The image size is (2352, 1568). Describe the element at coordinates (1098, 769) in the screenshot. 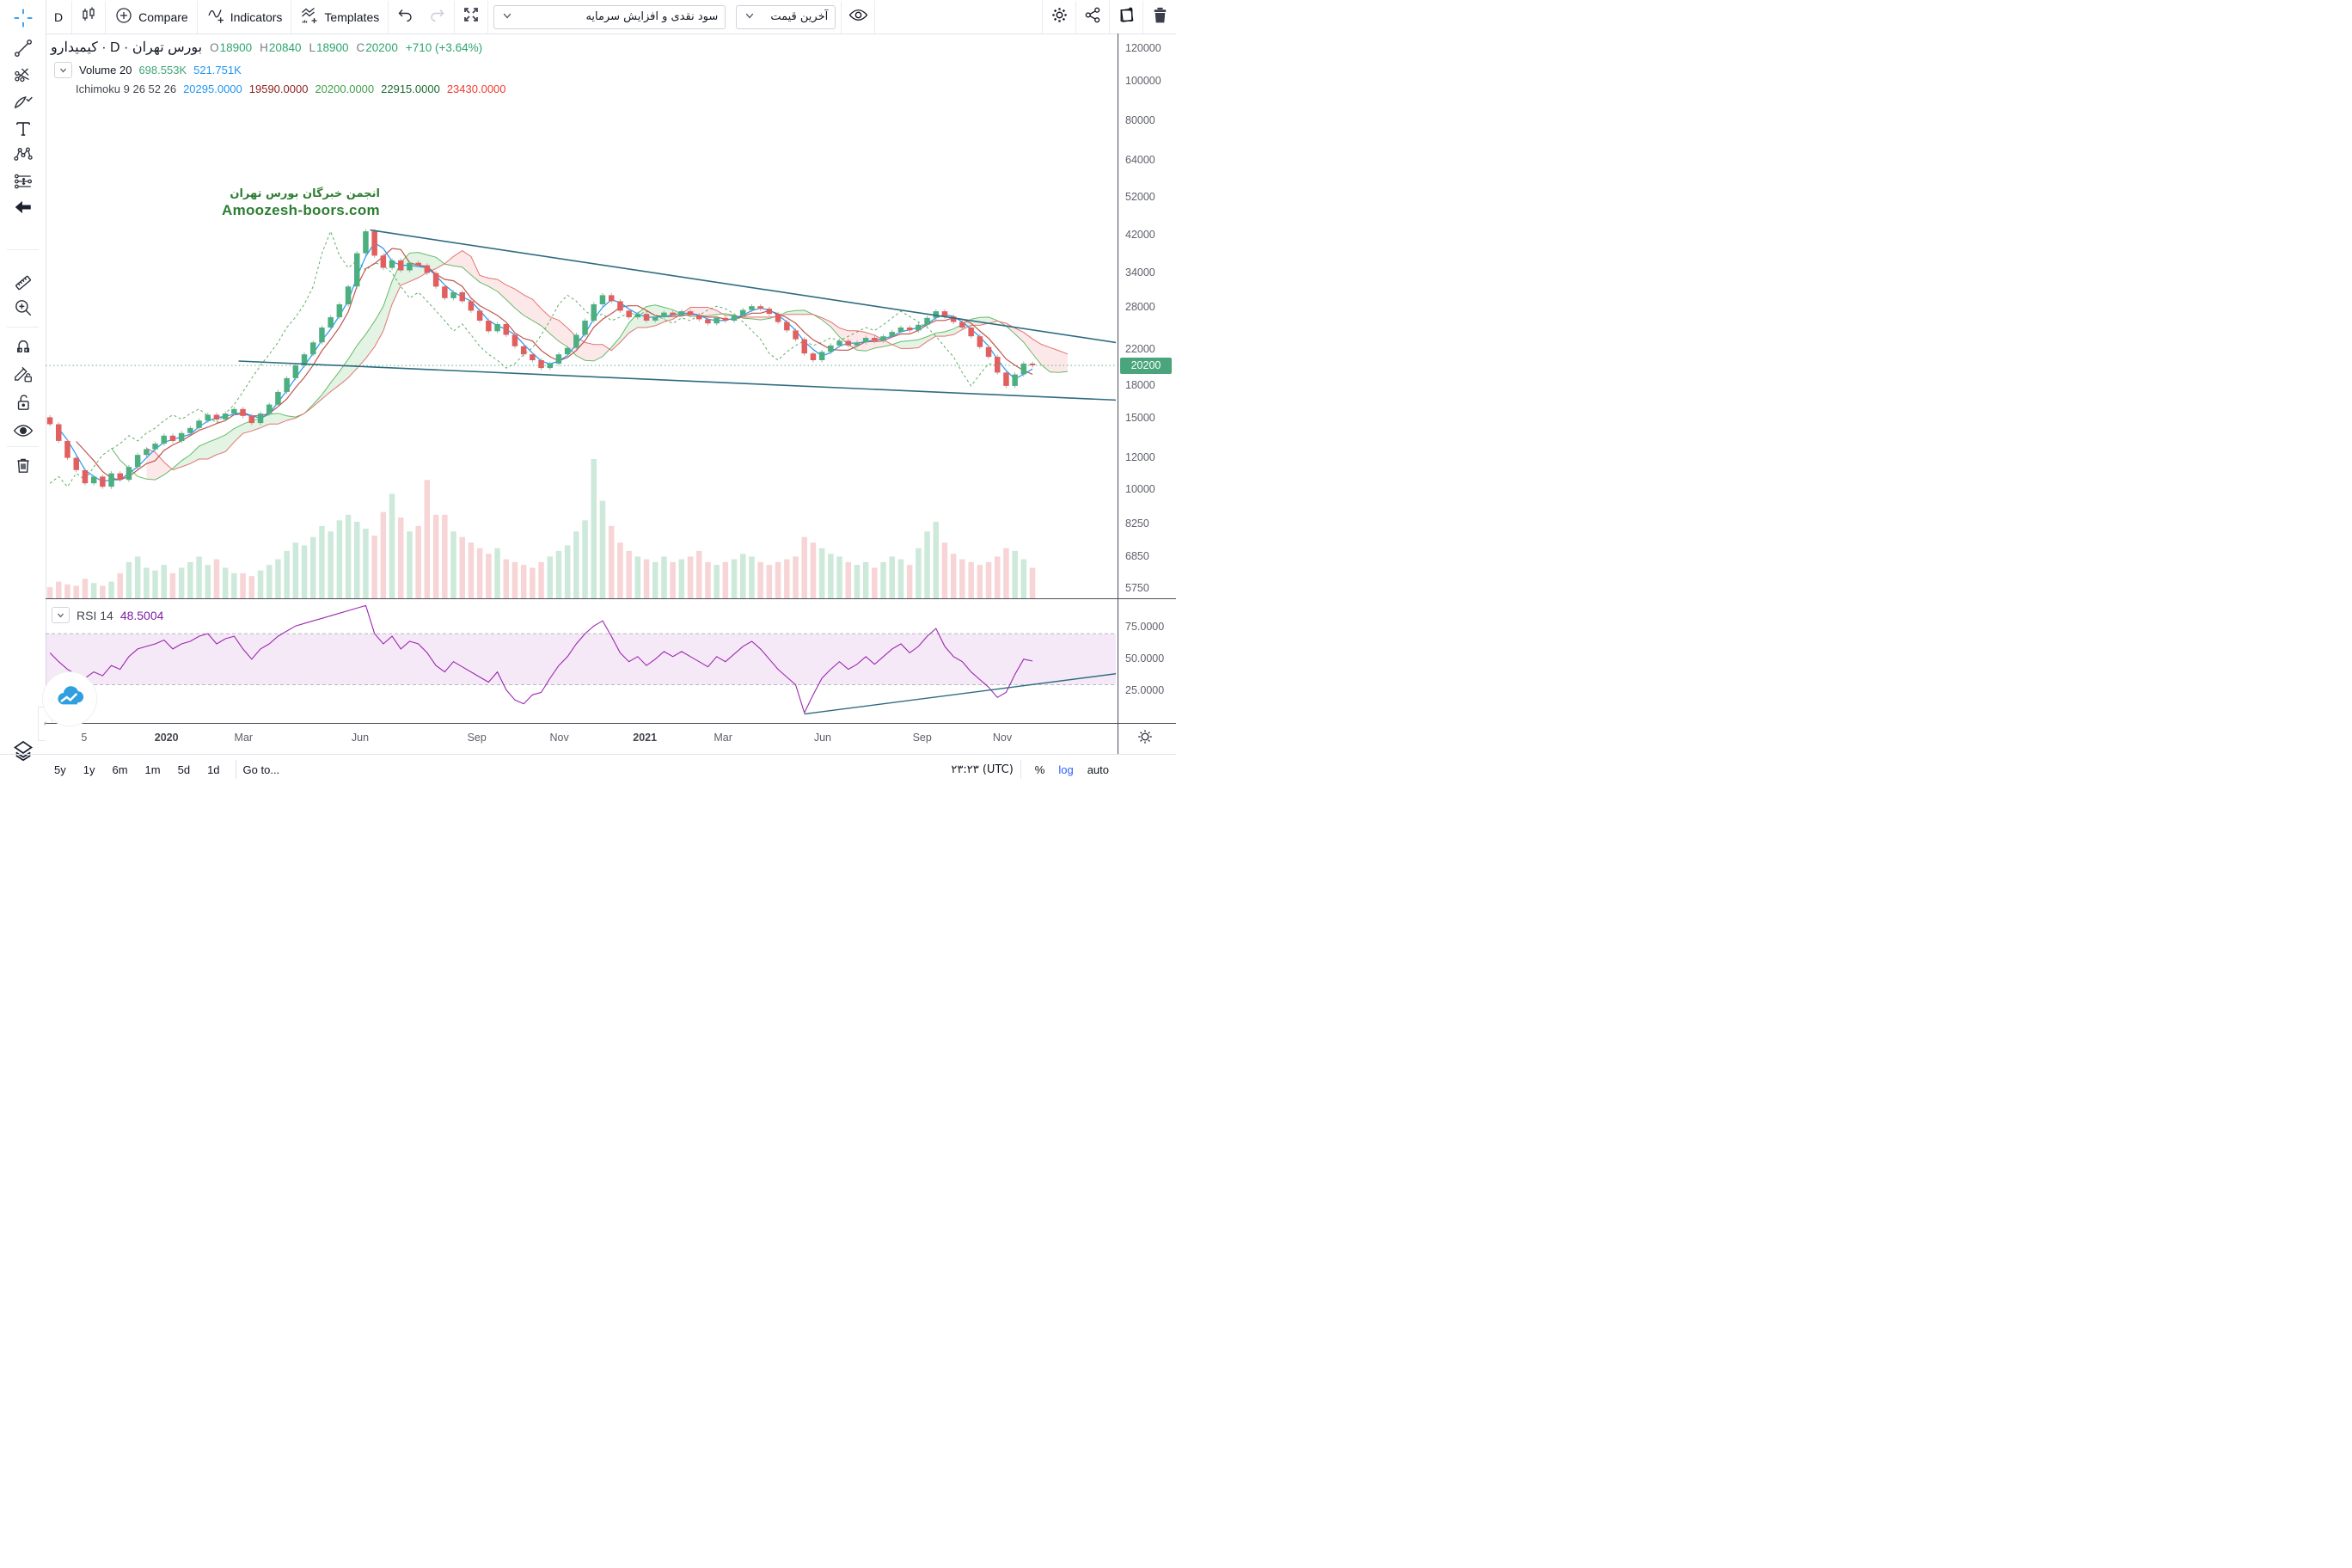

I see `auto-scale-button: auto` at that location.